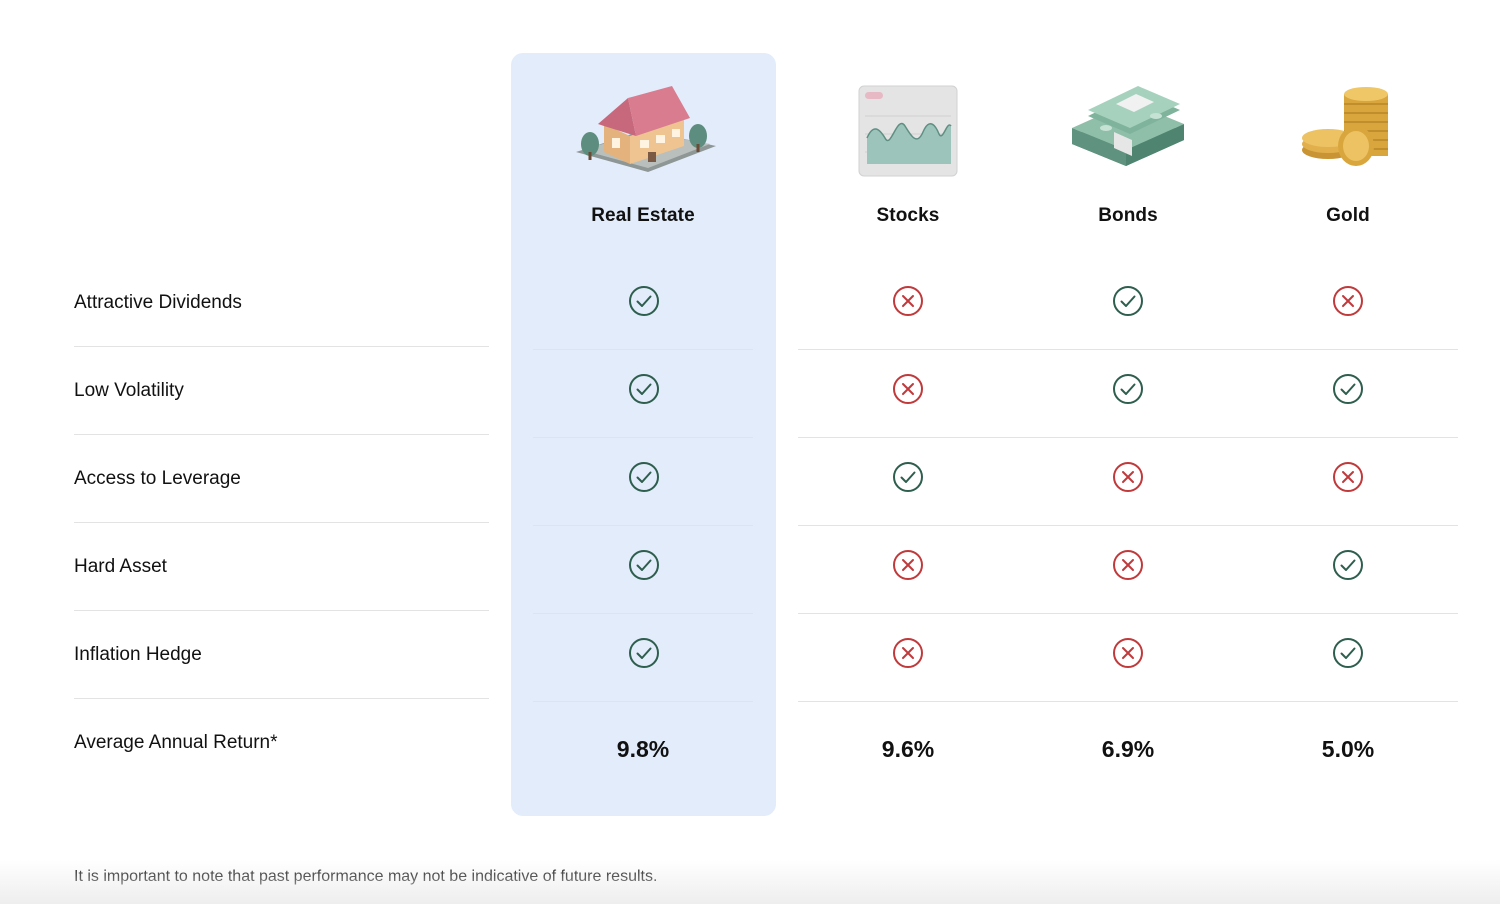 This screenshot has width=1500, height=904. I want to click on highlighted-column-background, so click(643, 434).